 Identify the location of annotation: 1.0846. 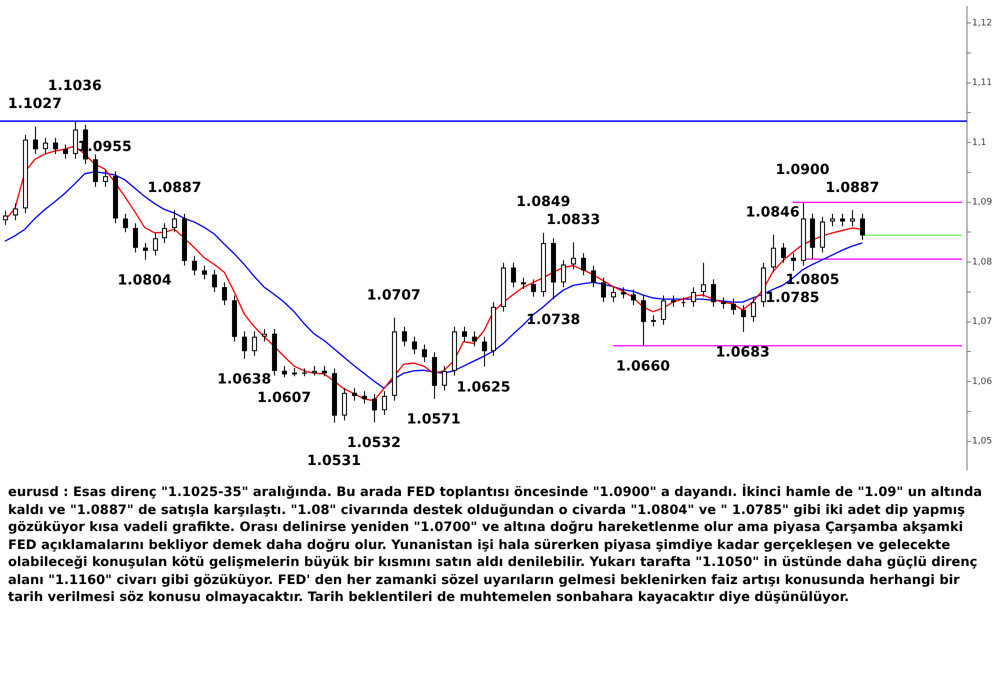
(773, 212).